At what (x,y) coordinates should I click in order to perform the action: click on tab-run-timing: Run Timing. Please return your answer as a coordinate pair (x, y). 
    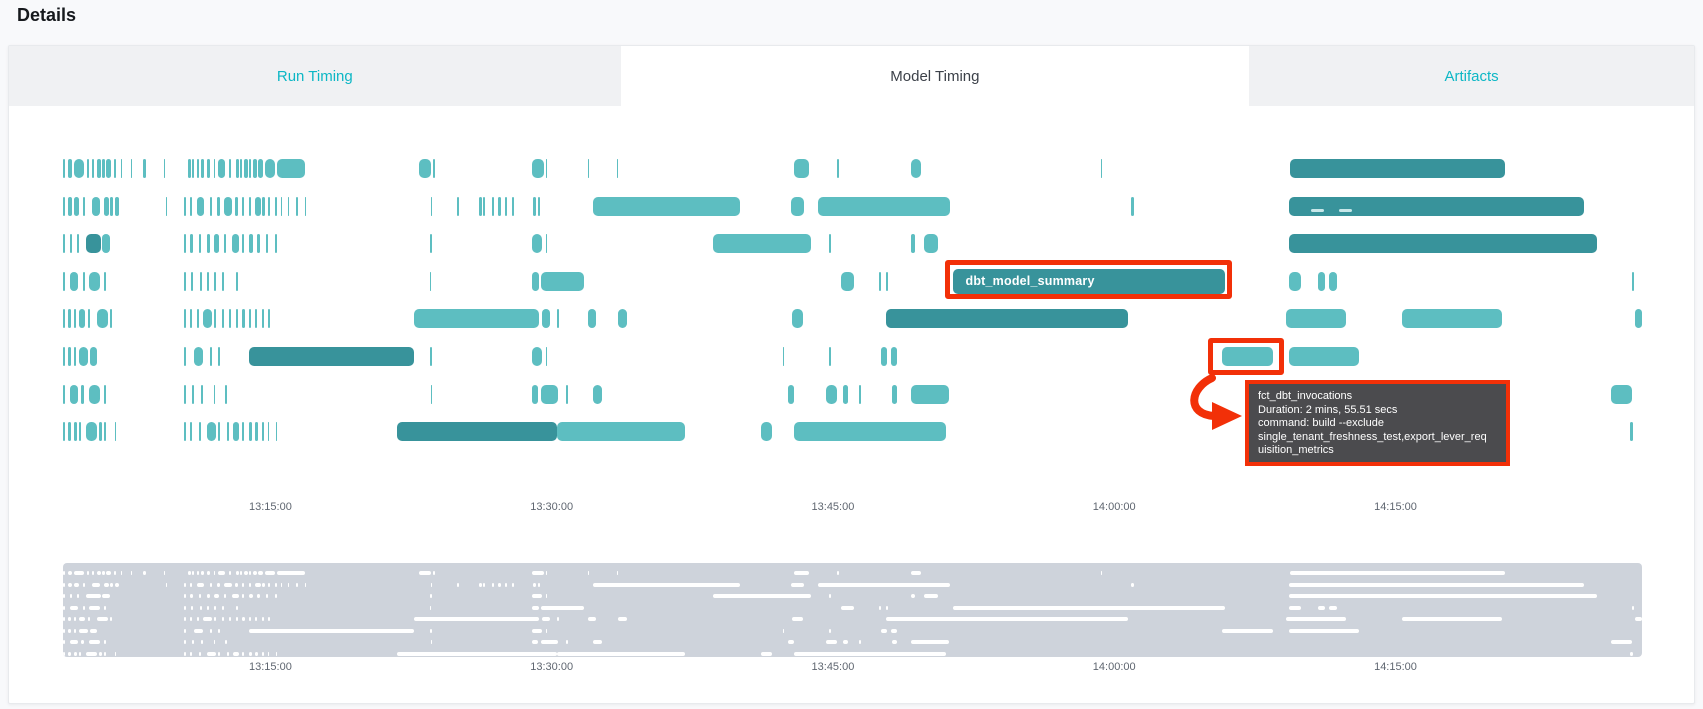
    Looking at the image, I should click on (315, 76).